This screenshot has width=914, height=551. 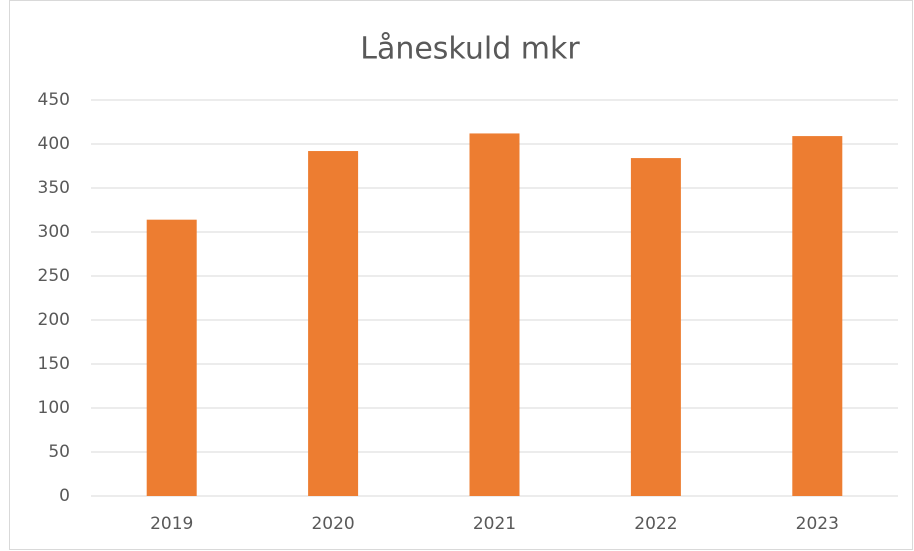 What do you see at coordinates (54, 100) in the screenshot?
I see `y-tick-label: 450` at bounding box center [54, 100].